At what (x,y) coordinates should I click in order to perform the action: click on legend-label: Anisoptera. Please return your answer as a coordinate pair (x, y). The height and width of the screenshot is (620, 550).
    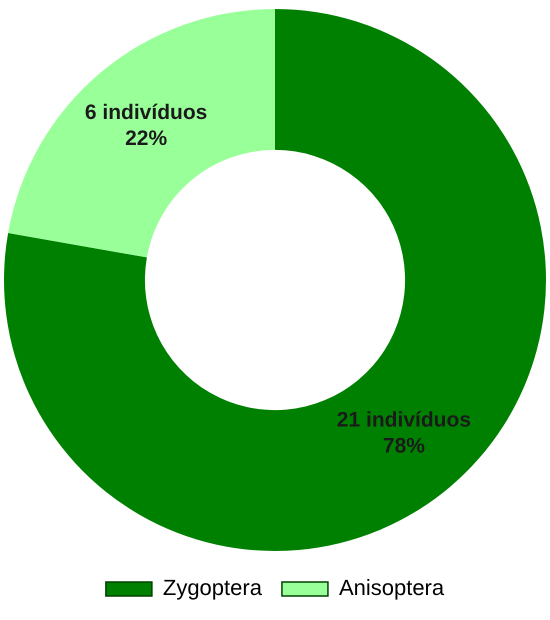
    Looking at the image, I should click on (391, 587).